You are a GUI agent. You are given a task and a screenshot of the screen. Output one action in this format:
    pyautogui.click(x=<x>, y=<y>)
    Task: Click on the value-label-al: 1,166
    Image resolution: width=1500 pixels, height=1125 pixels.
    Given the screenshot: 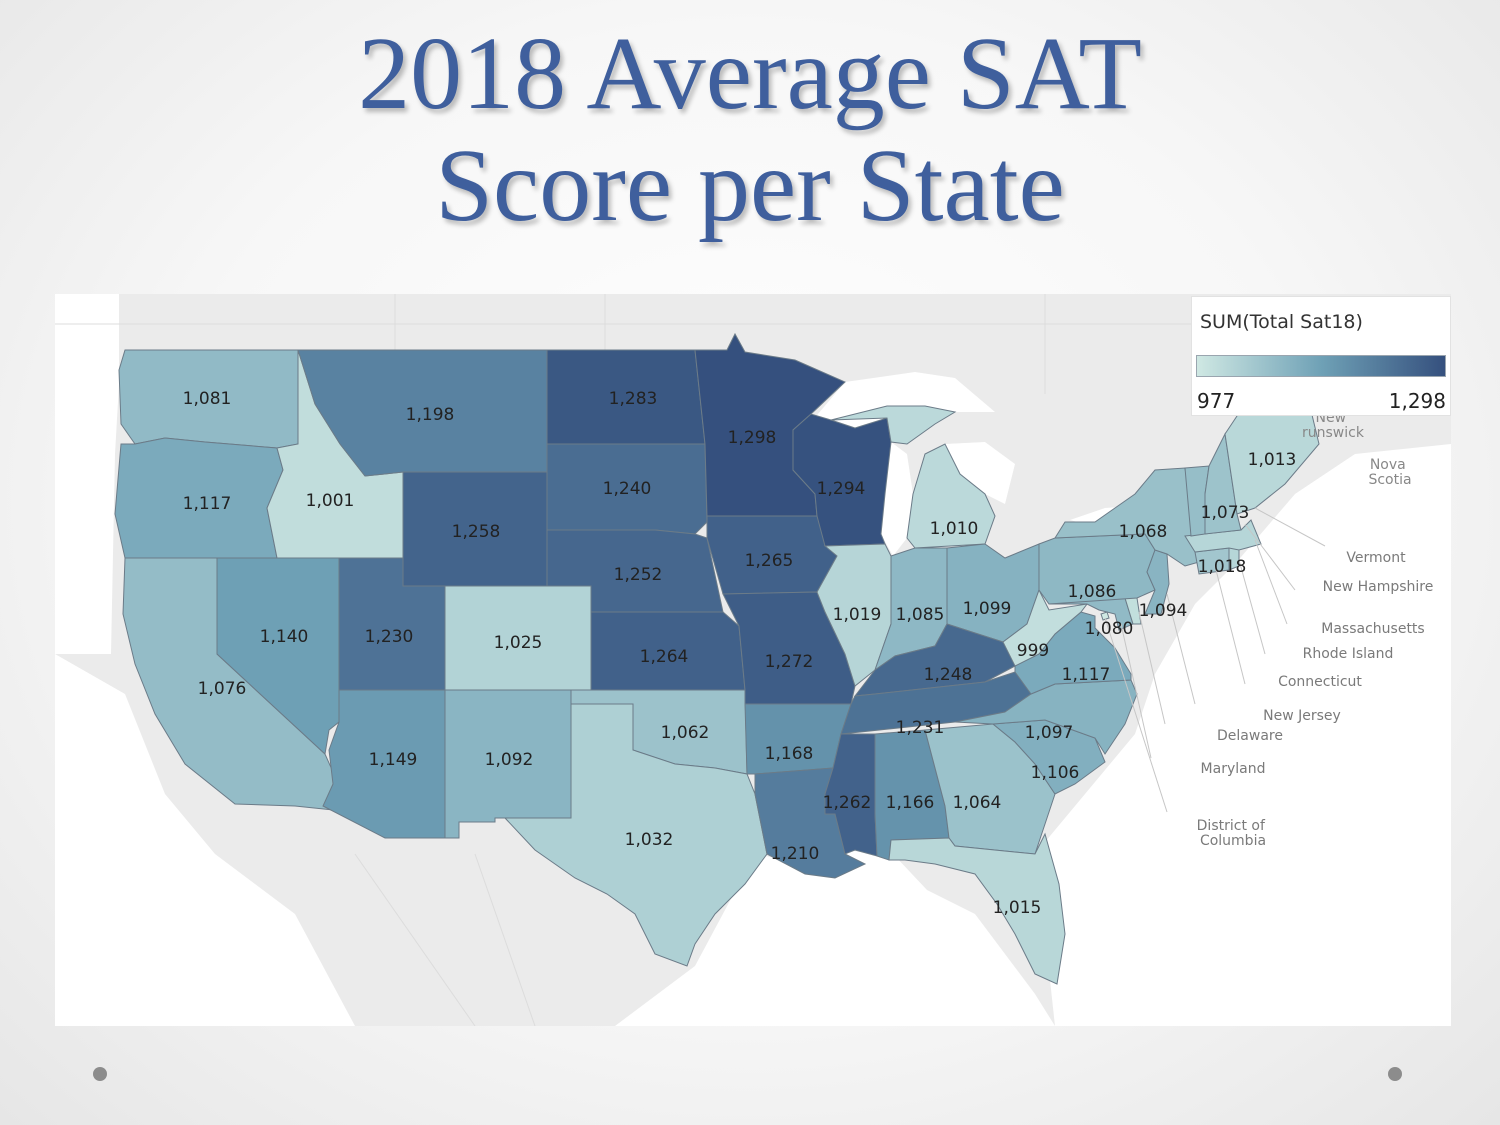 What is the action you would take?
    pyautogui.click(x=910, y=803)
    